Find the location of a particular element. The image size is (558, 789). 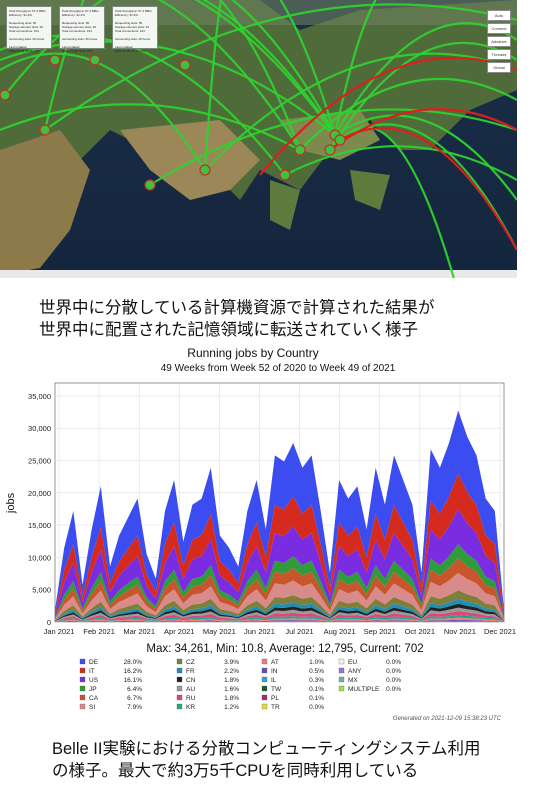

legend-label: MULTIPLE is located at coordinates (364, 689).